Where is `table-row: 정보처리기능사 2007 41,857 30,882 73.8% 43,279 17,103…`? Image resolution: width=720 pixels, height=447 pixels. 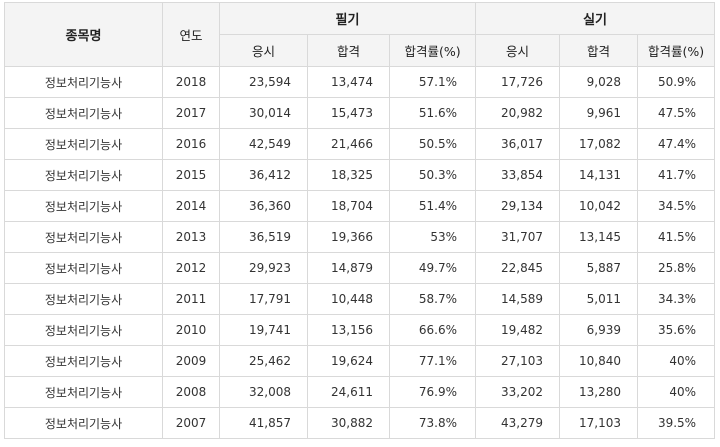 table-row: 정보처리기능사 2007 41,857 30,882 73.8% 43,279 17,103… is located at coordinates (360, 423).